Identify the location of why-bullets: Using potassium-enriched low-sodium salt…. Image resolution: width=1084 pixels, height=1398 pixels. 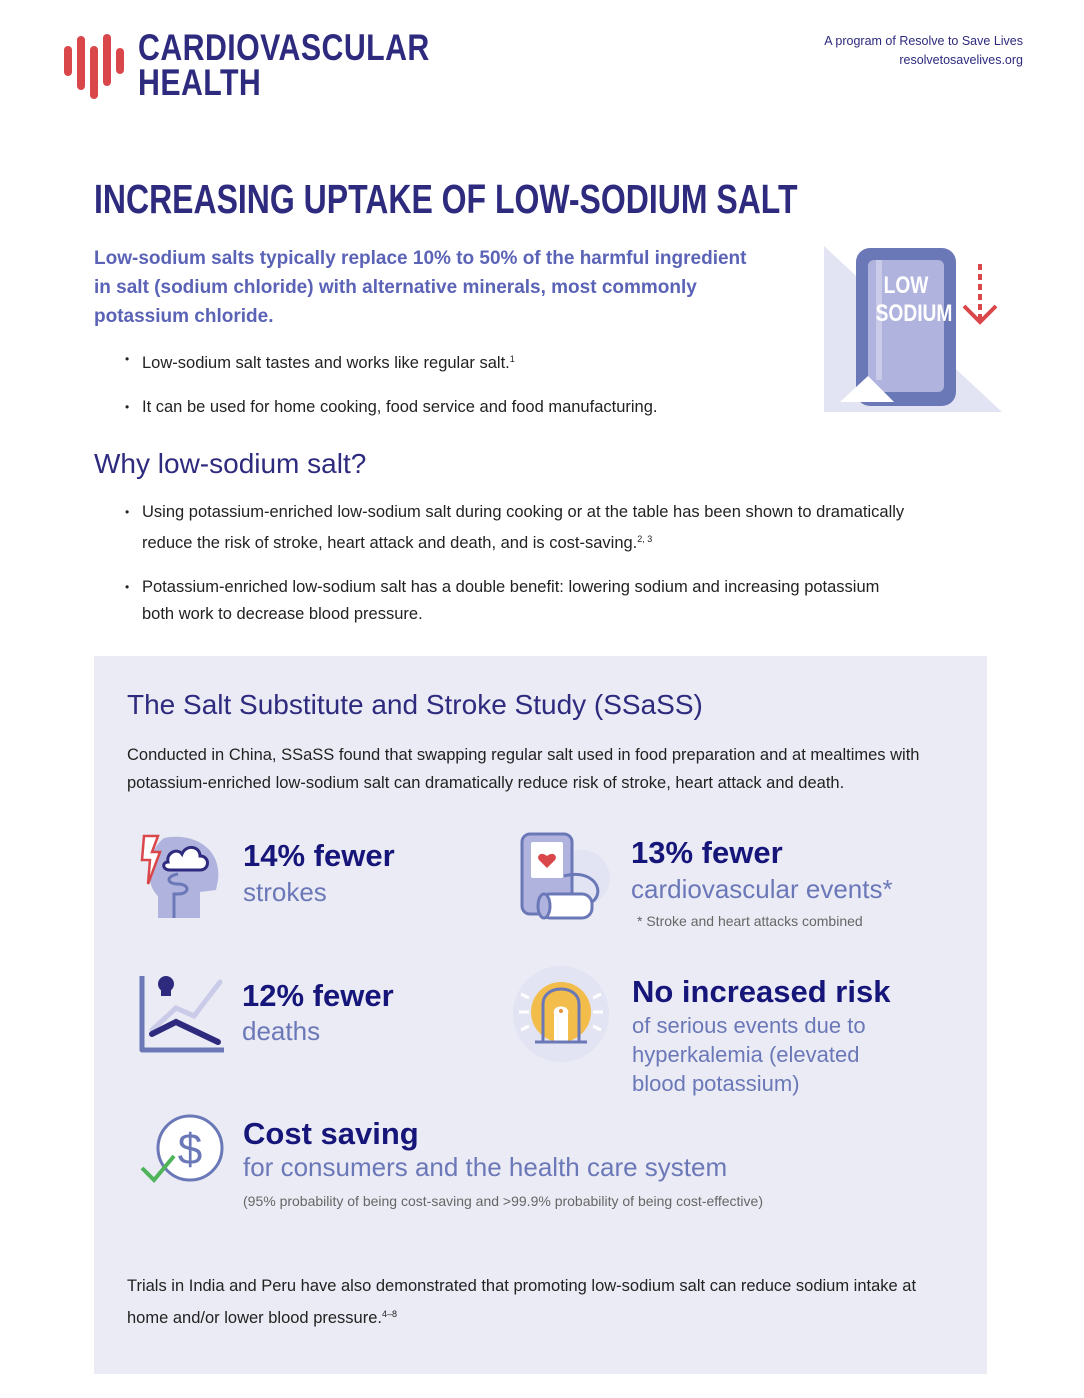
(515, 563).